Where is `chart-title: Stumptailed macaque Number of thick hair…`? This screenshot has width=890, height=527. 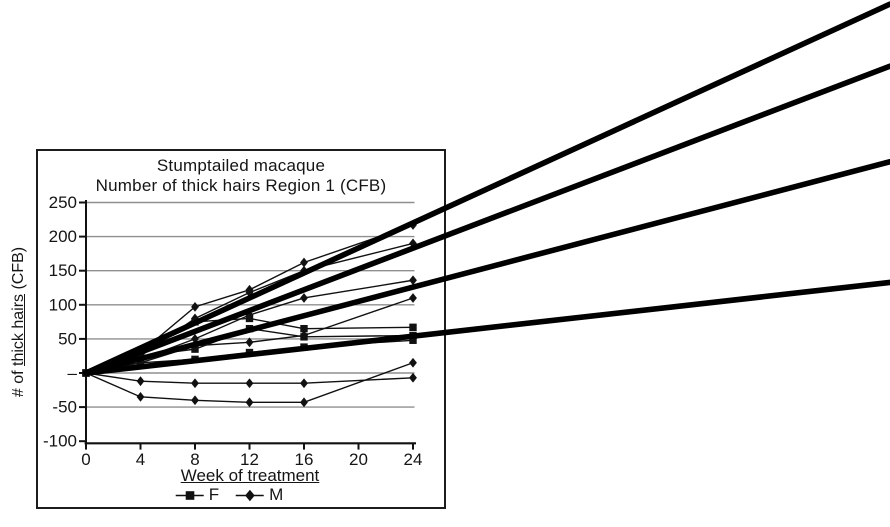 chart-title: Stumptailed macaque Number of thick hair… is located at coordinates (241, 176).